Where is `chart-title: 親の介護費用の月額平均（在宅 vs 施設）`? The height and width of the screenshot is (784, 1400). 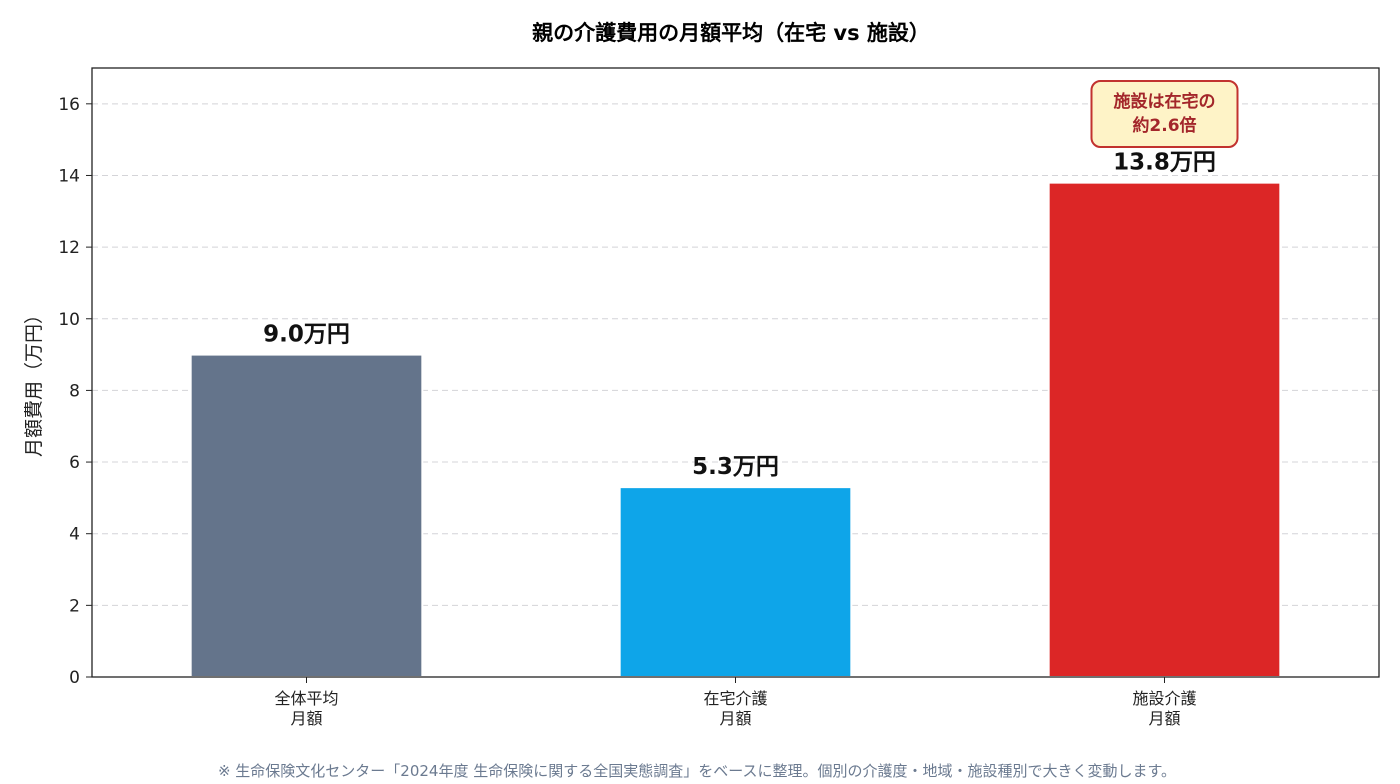
chart-title: 親の介護費用の月額平均（在宅 vs 施設） is located at coordinates (731, 33).